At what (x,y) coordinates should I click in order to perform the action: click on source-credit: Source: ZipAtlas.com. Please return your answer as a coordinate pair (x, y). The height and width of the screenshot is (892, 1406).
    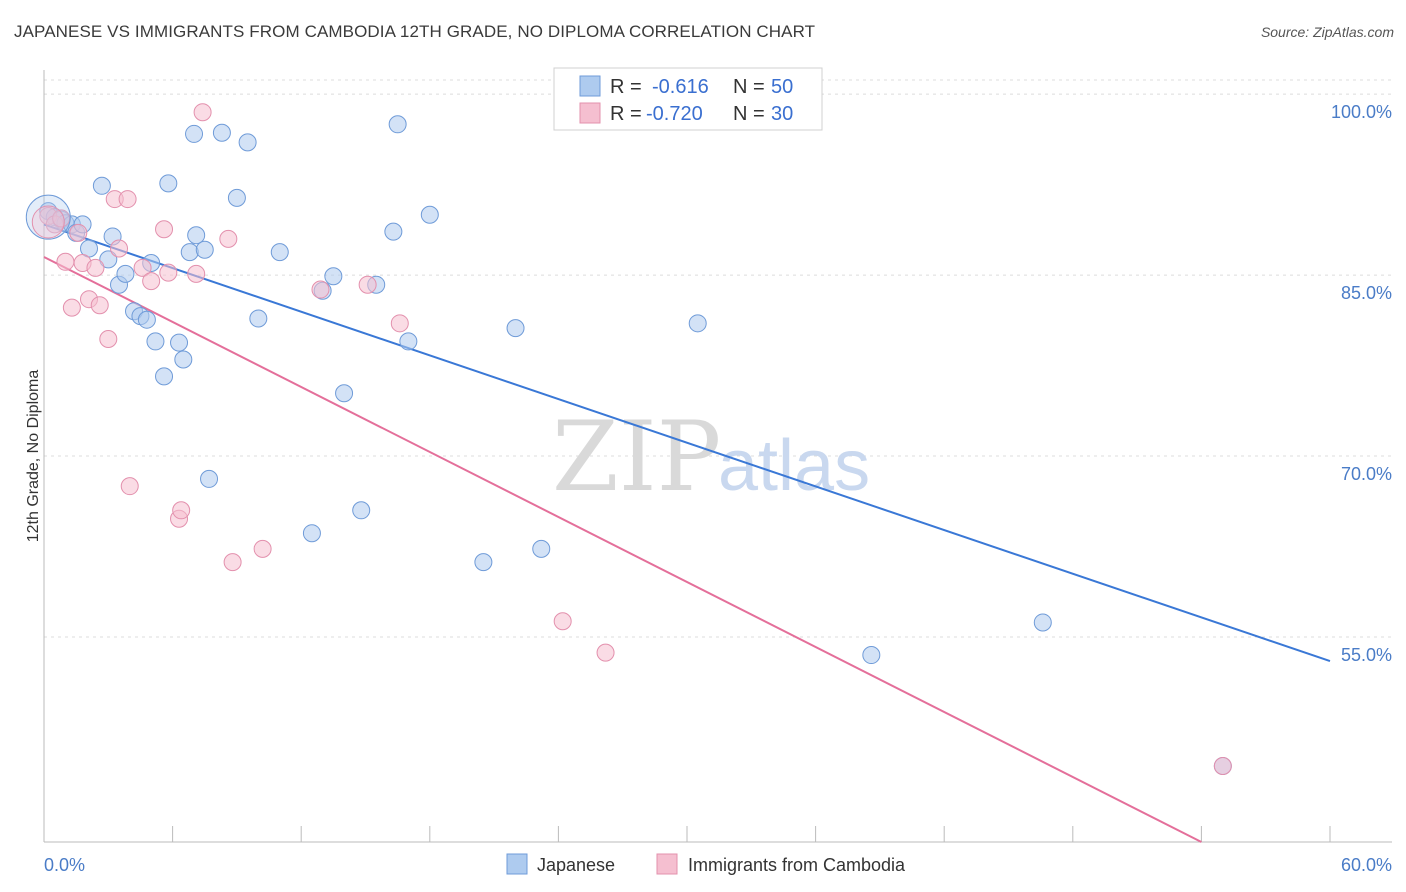
    Looking at the image, I should click on (1327, 32).